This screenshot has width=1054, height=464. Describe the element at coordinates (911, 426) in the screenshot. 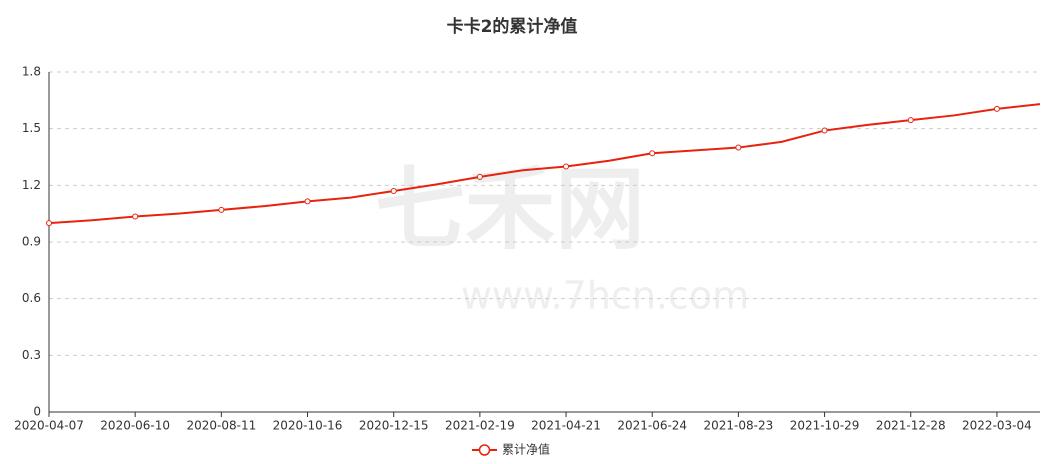

I see `x-tick-label: 2021-12-28` at that location.